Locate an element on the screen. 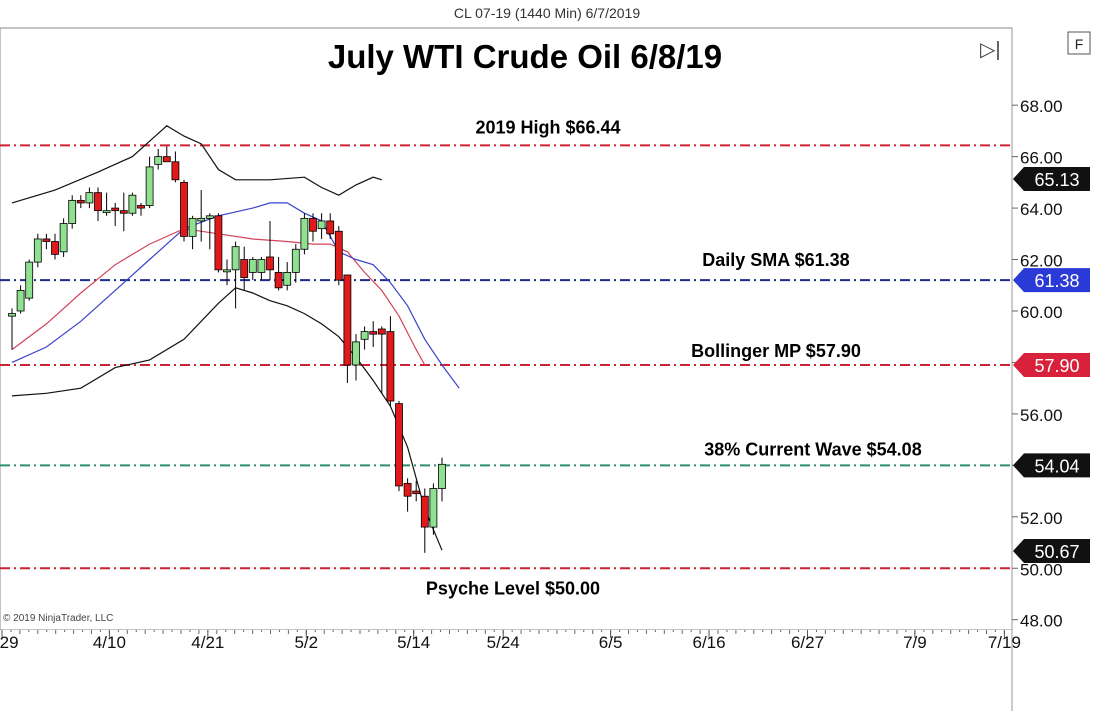  copyright-text: © 2019 NinjaTrader, LLC is located at coordinates (58, 618).